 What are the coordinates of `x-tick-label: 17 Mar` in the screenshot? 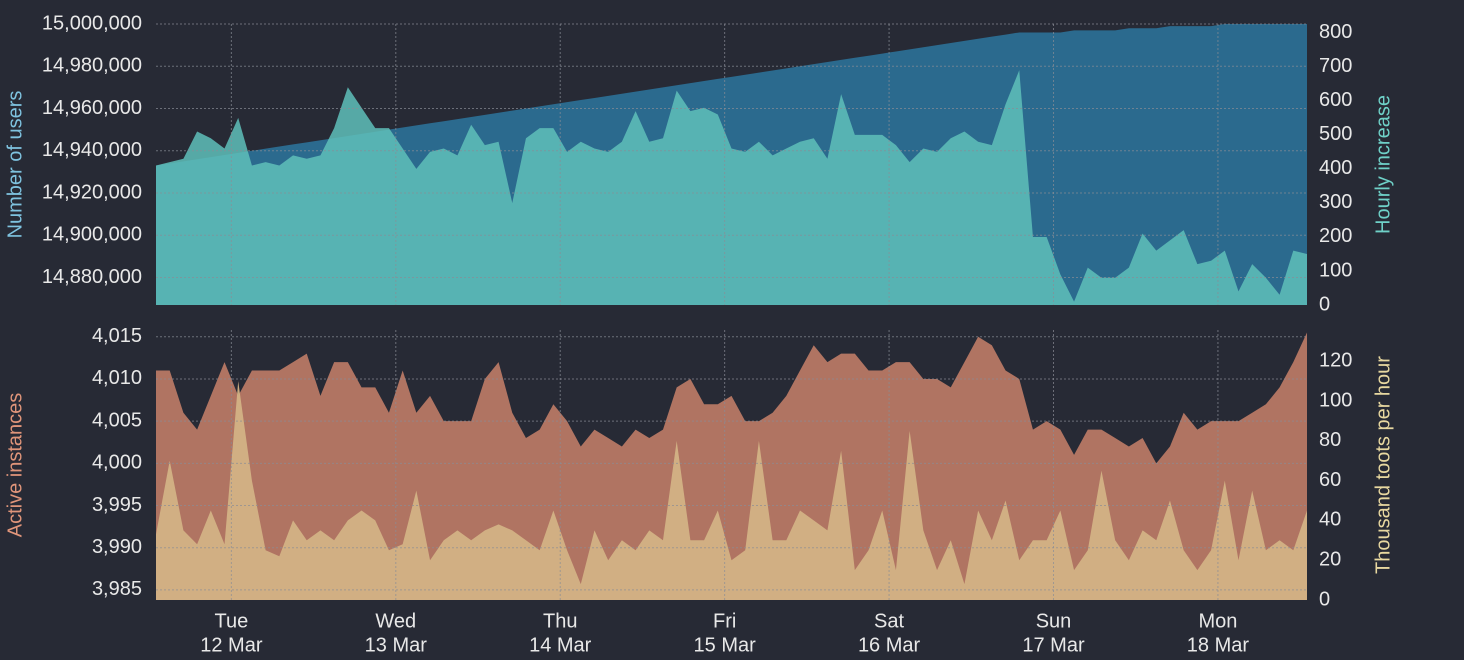 It's located at (1053, 645).